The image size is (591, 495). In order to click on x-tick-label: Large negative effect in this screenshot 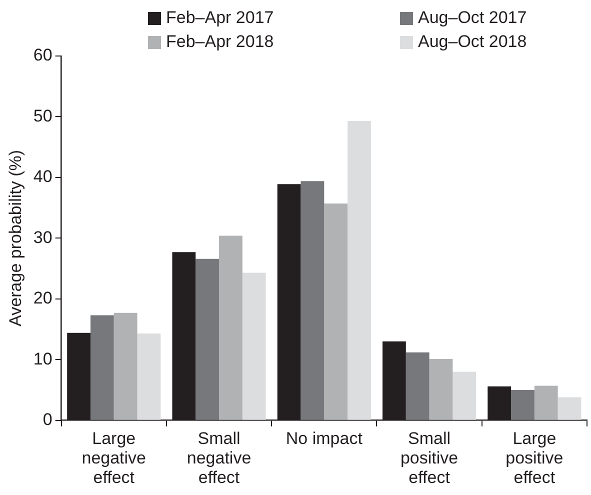, I will do `click(114, 457)`.